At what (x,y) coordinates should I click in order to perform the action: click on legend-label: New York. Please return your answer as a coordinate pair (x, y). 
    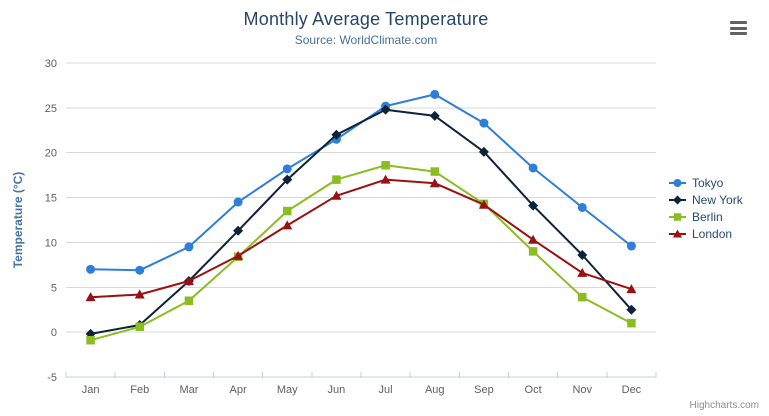
    Looking at the image, I should click on (717, 200).